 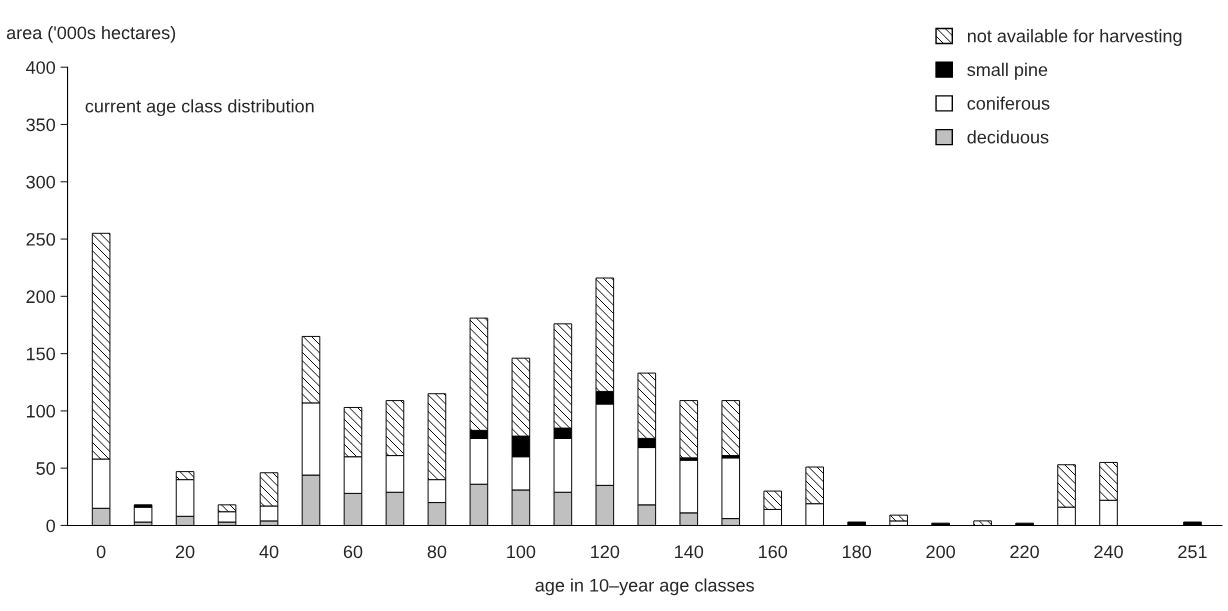 What do you see at coordinates (199, 108) in the screenshot?
I see `annotation: current age class distribution` at bounding box center [199, 108].